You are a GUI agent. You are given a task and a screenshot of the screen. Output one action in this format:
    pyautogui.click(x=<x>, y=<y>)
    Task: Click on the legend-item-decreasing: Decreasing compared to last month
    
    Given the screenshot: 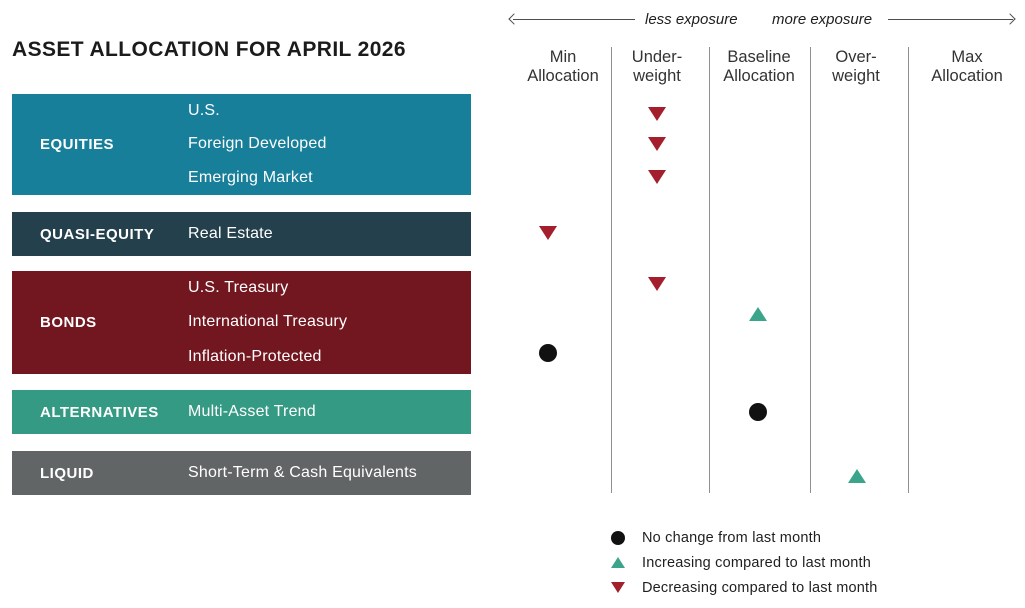 What is the action you would take?
    pyautogui.click(x=742, y=587)
    